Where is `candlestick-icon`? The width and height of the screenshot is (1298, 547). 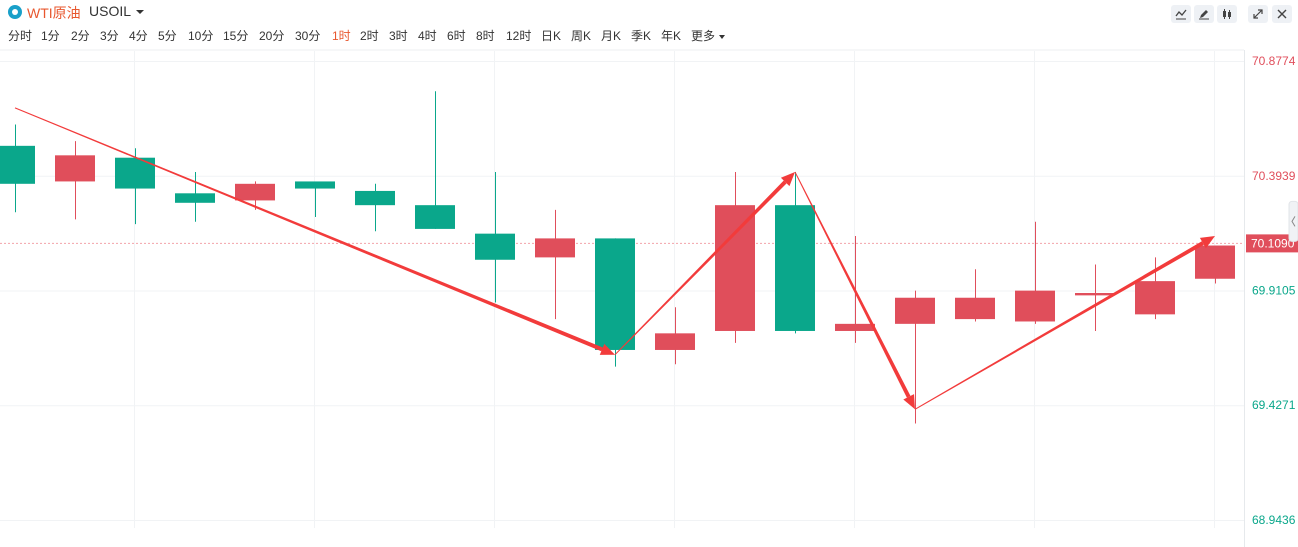 candlestick-icon is located at coordinates (1227, 14).